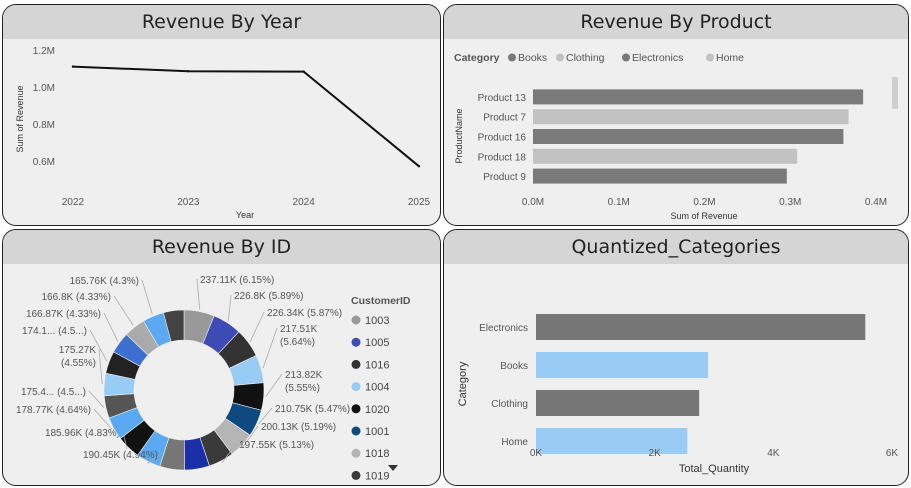  Describe the element at coordinates (312, 409) in the screenshot. I see `slice-label: 210.75K (5.47%)` at that location.